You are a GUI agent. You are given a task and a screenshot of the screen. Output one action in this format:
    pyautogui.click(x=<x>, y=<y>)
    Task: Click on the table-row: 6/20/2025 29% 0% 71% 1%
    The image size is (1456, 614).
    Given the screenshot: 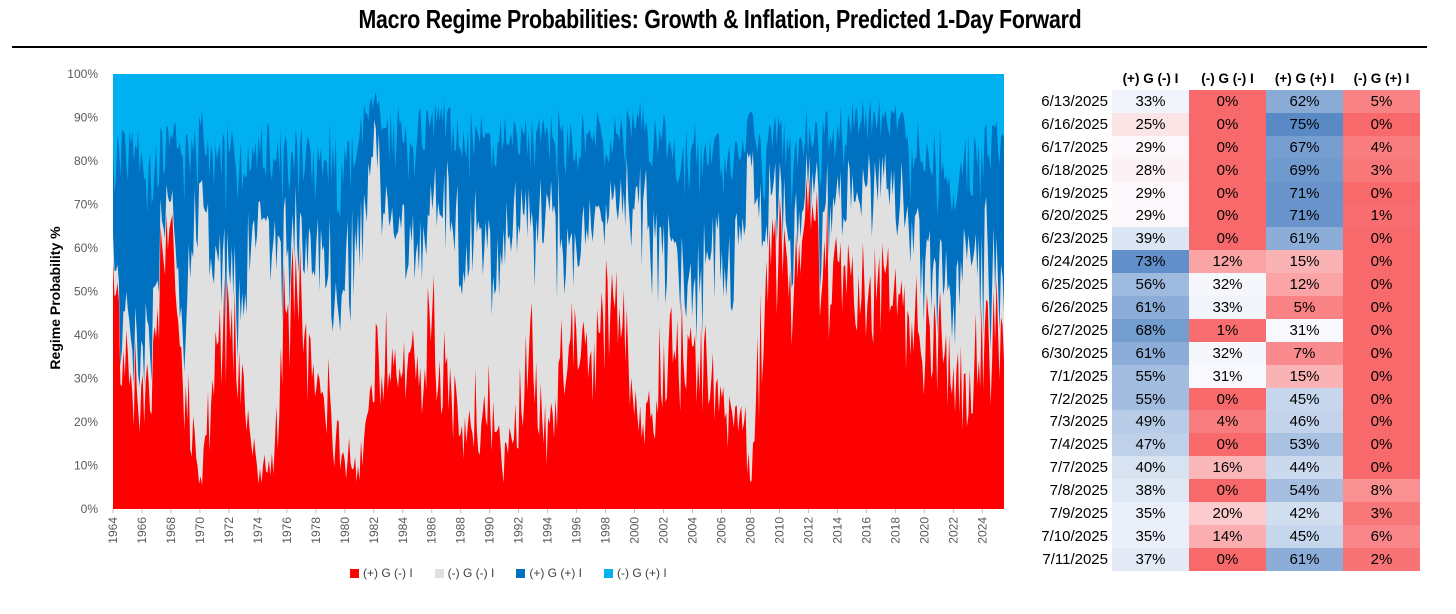 What is the action you would take?
    pyautogui.click(x=1225, y=216)
    